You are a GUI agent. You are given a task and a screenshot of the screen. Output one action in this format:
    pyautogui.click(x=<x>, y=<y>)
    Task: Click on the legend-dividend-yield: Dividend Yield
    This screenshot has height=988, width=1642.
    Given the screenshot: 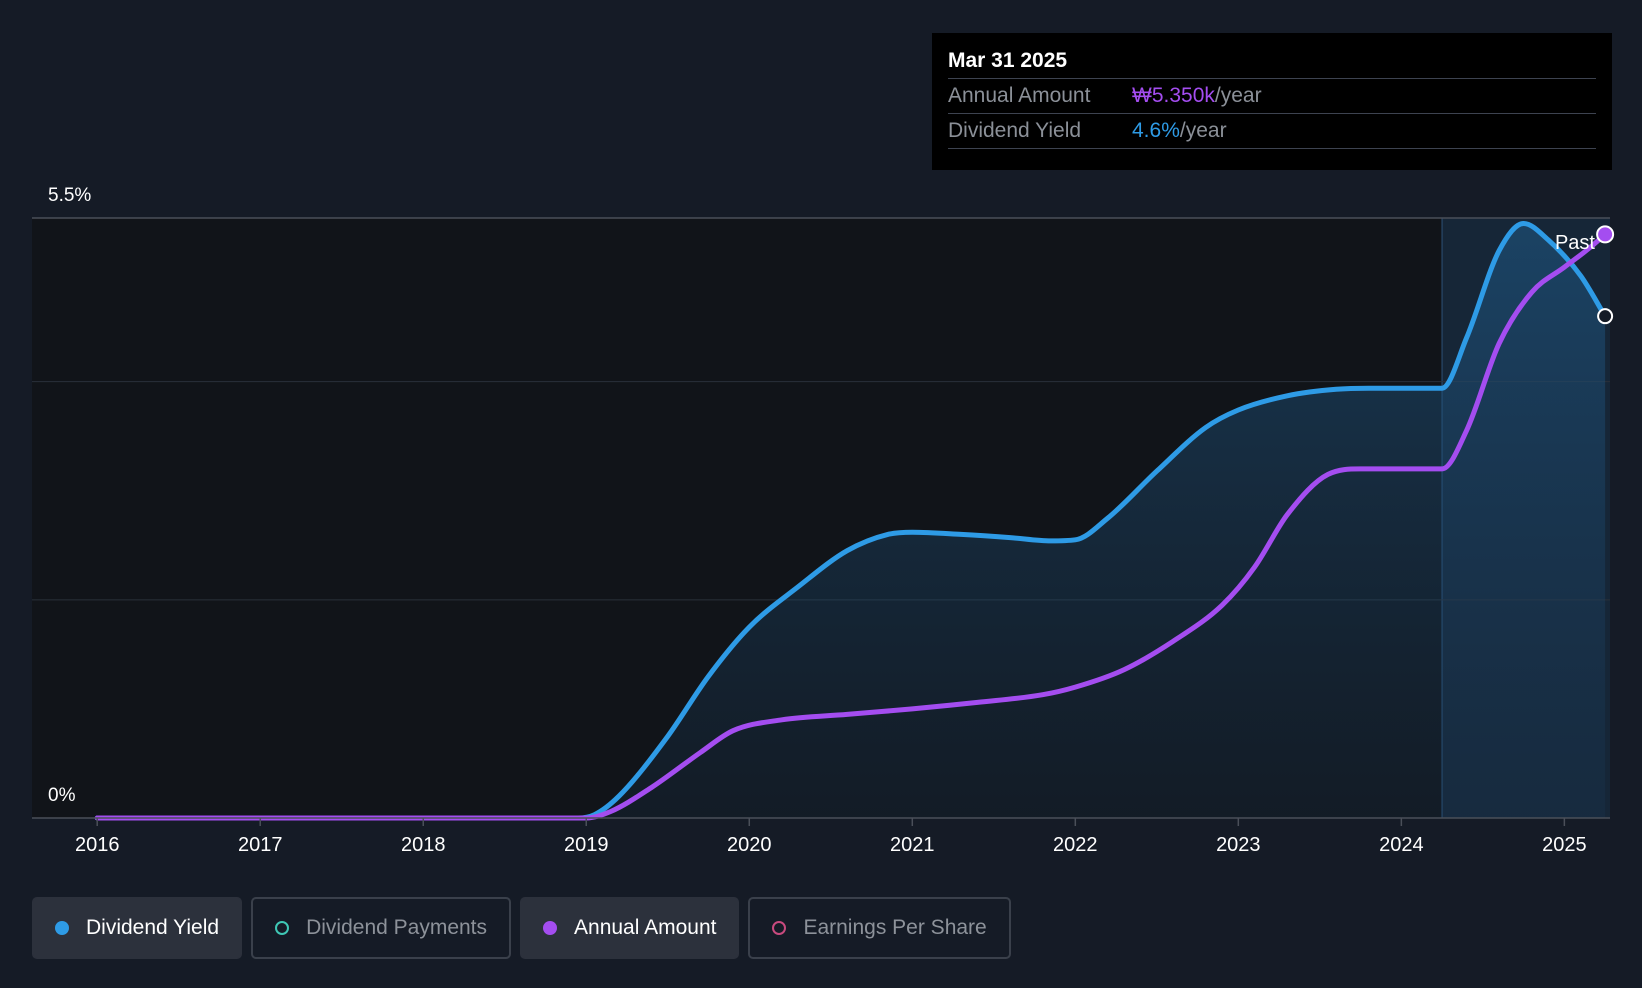 What is the action you would take?
    pyautogui.click(x=137, y=928)
    